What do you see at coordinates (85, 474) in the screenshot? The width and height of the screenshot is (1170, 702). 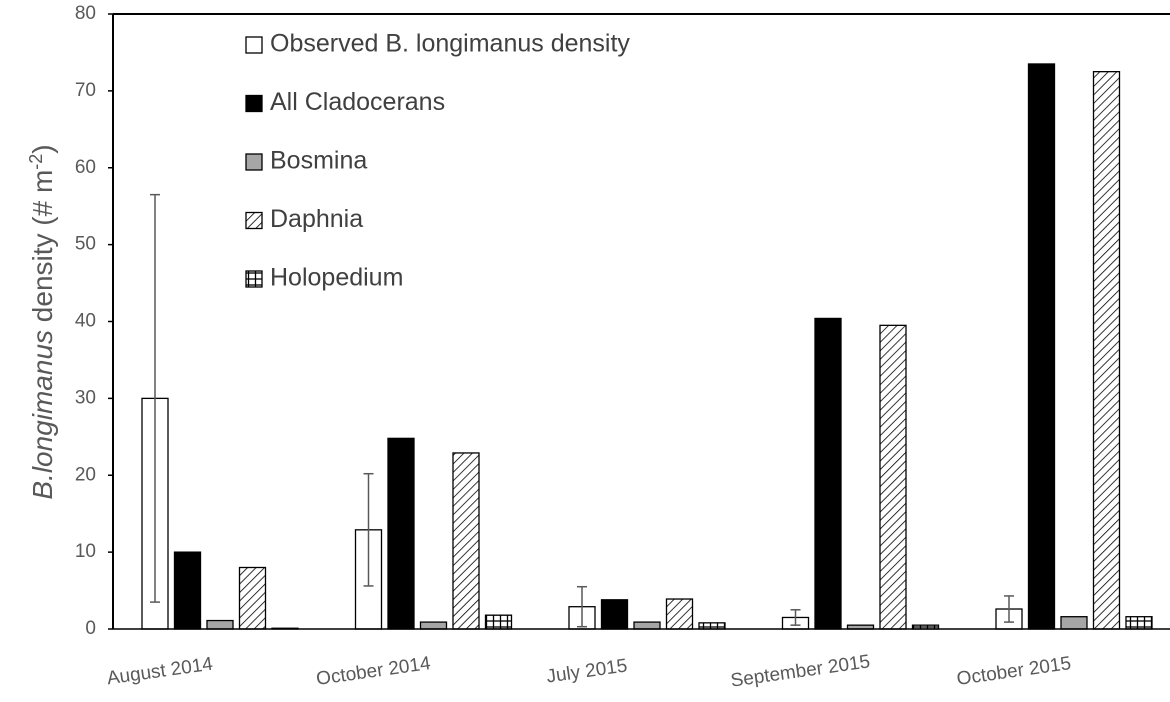 I see `y-tick-label: 20` at bounding box center [85, 474].